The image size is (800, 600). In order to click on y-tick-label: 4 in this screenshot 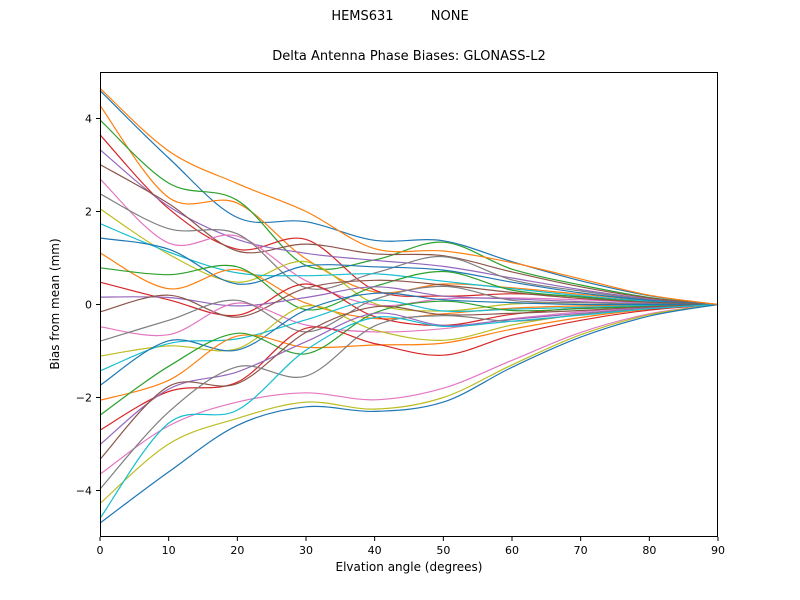, I will do `click(88, 119)`.